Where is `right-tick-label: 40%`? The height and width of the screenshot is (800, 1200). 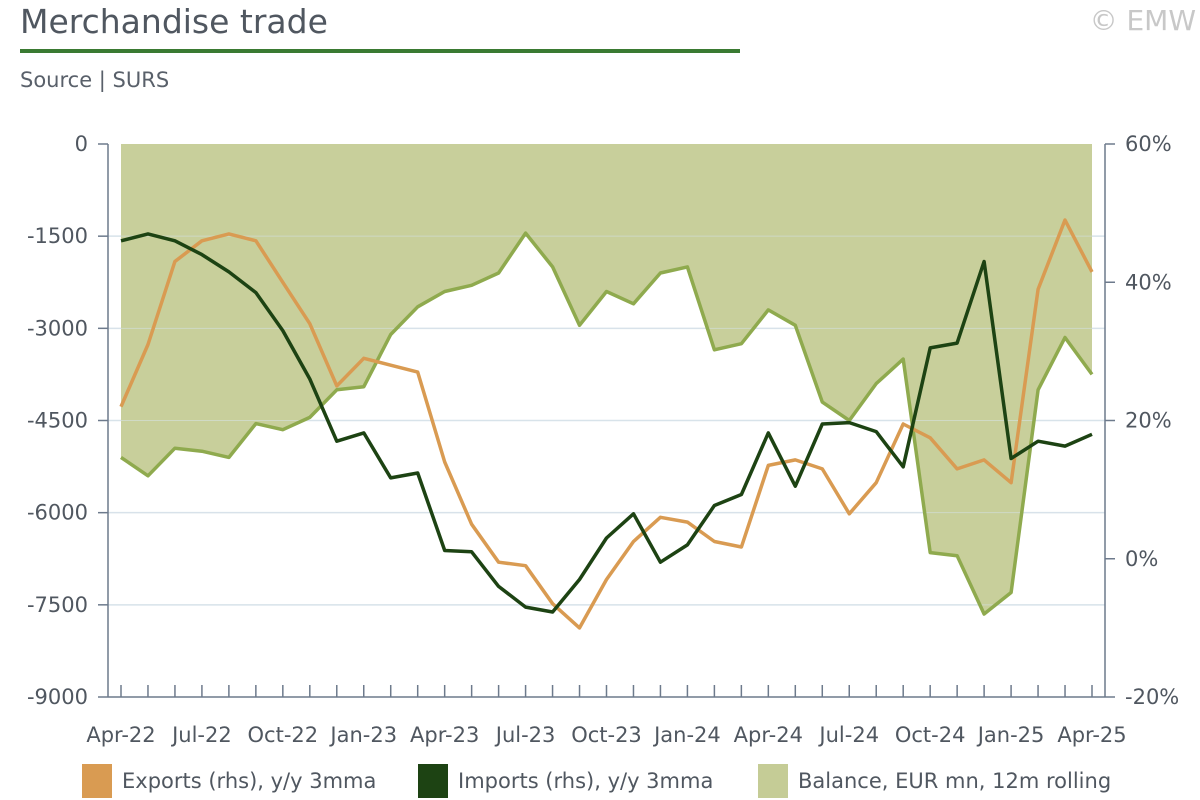 right-tick-label: 40% is located at coordinates (1148, 282).